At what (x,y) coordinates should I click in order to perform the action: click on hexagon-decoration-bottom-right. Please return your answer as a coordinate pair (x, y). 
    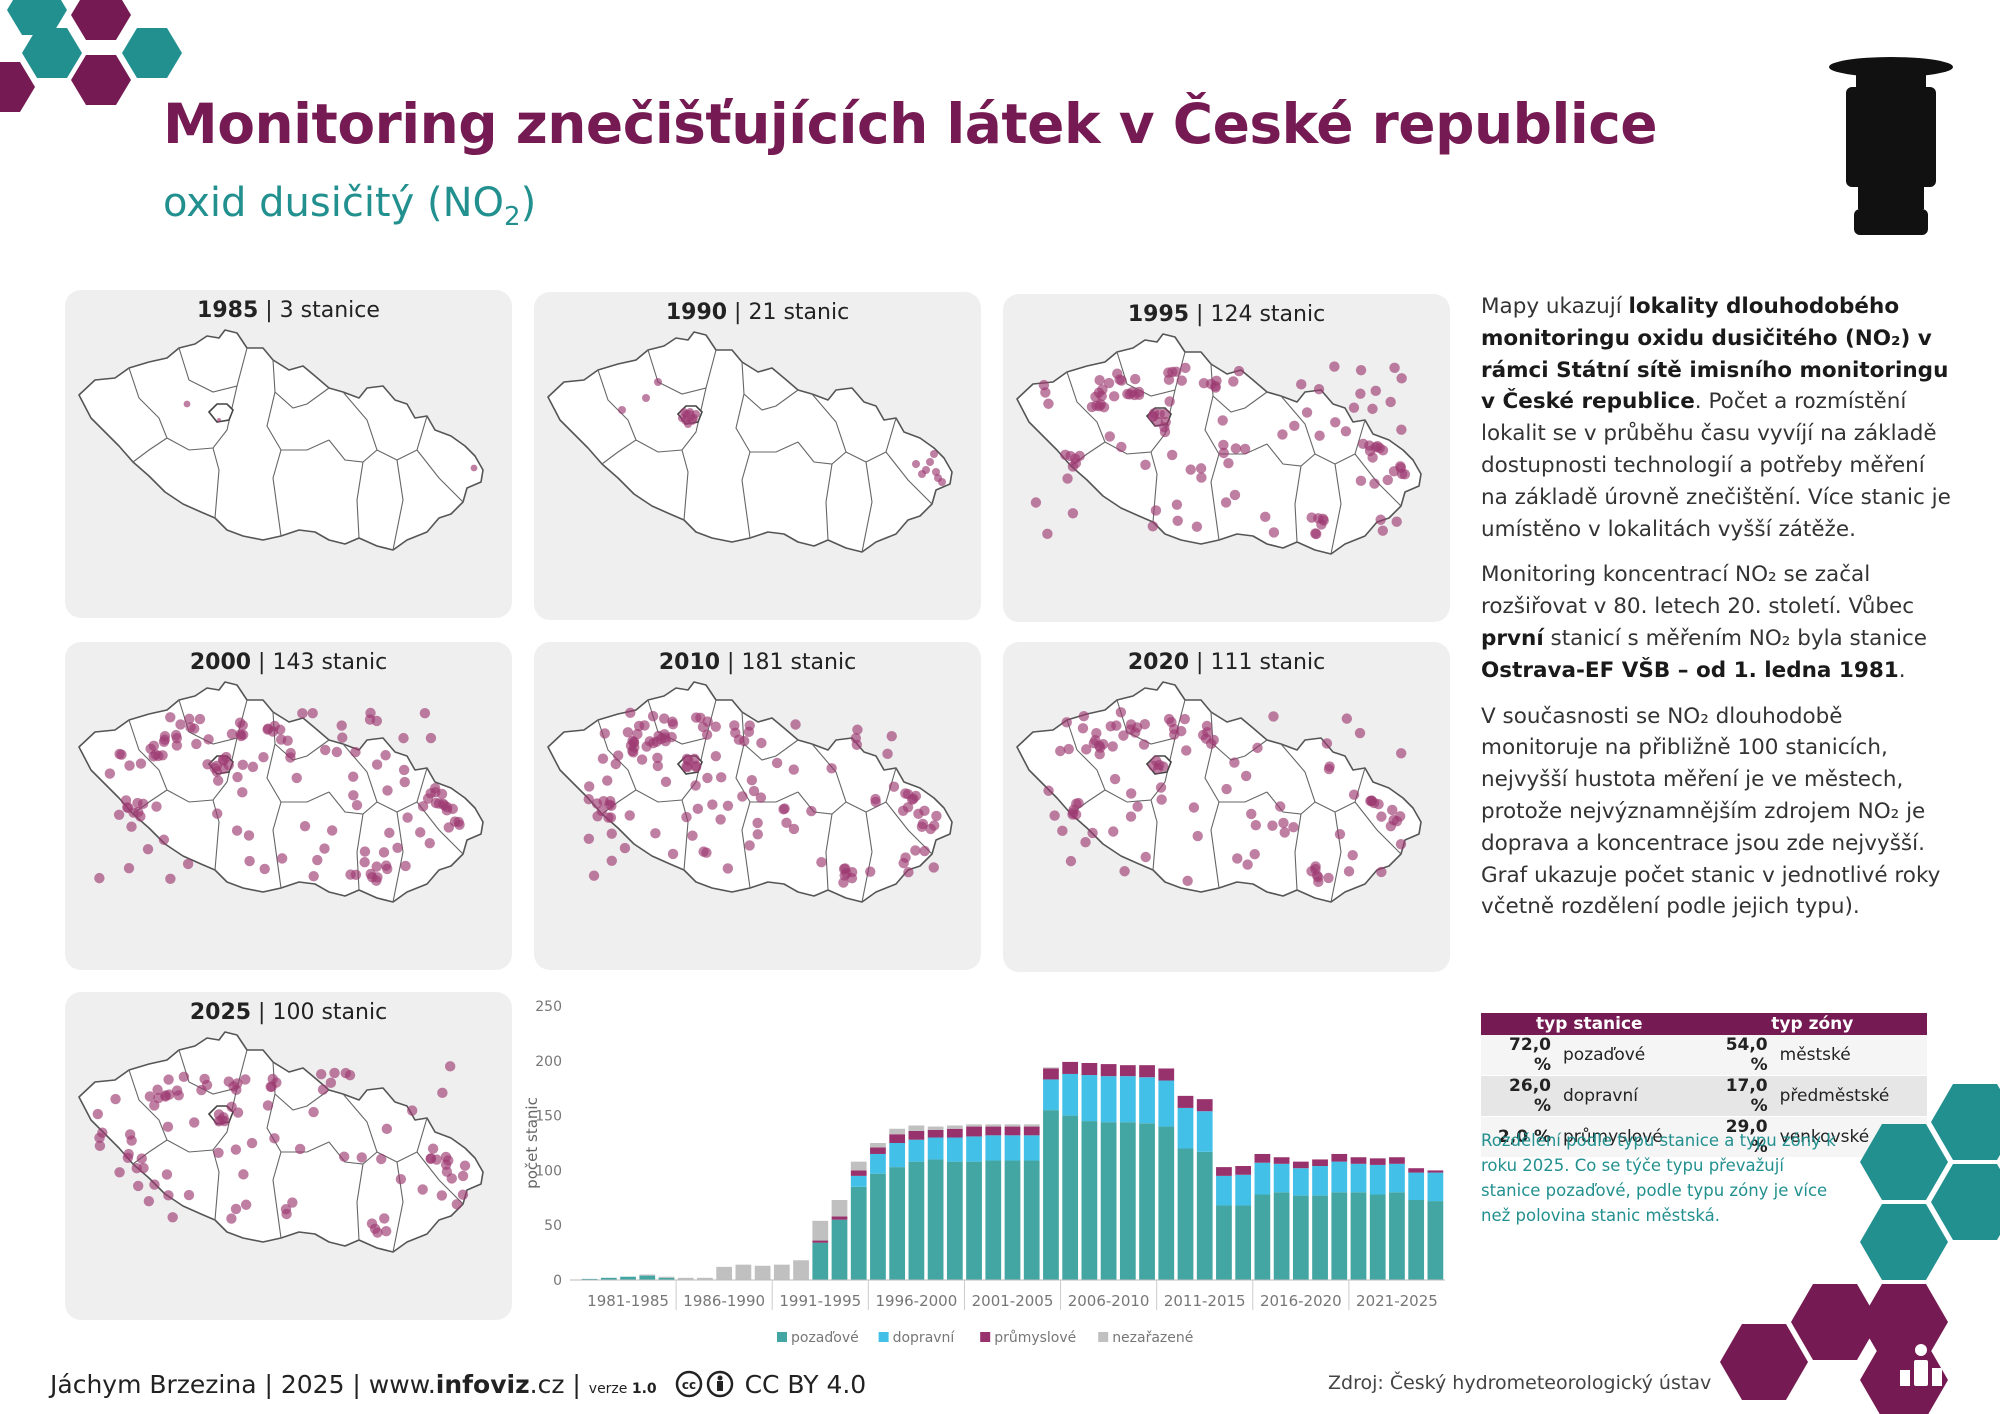
    Looking at the image, I should click on (1860, 1249).